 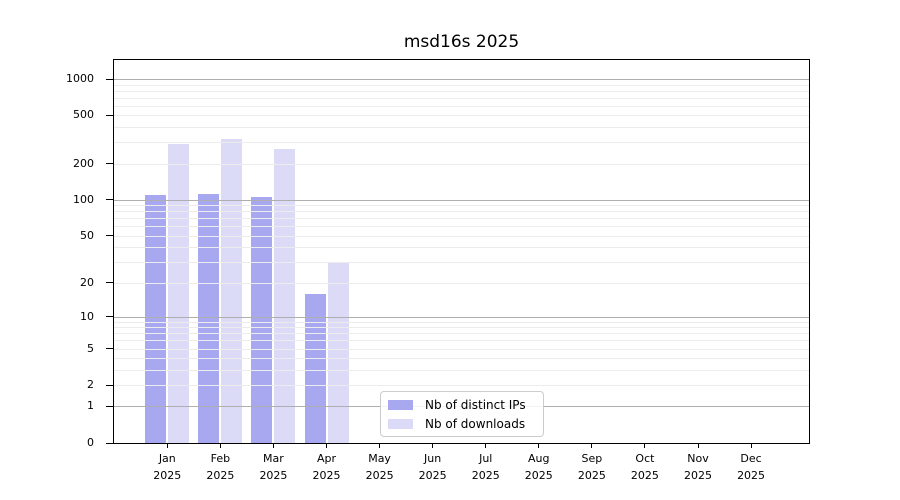 I want to click on legend-label-downloads: Nb of downloads, so click(x=475, y=423).